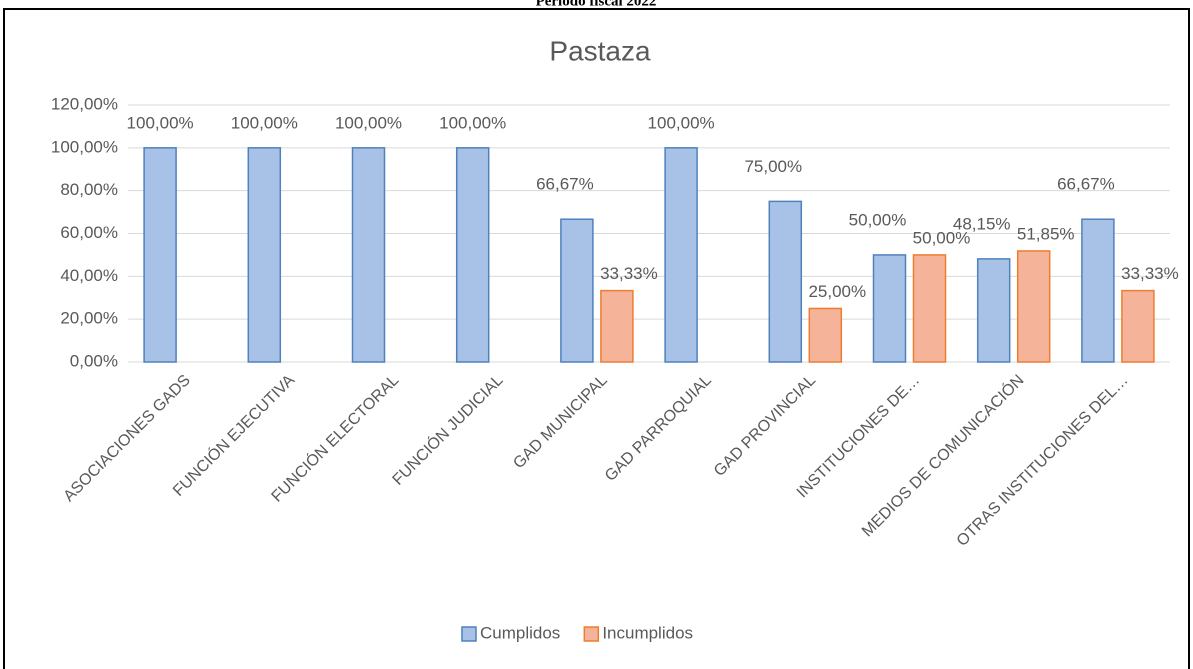 The height and width of the screenshot is (669, 1193). What do you see at coordinates (447, 429) in the screenshot?
I see `x-tick-label: FUNCIÓN JUDICIAL` at bounding box center [447, 429].